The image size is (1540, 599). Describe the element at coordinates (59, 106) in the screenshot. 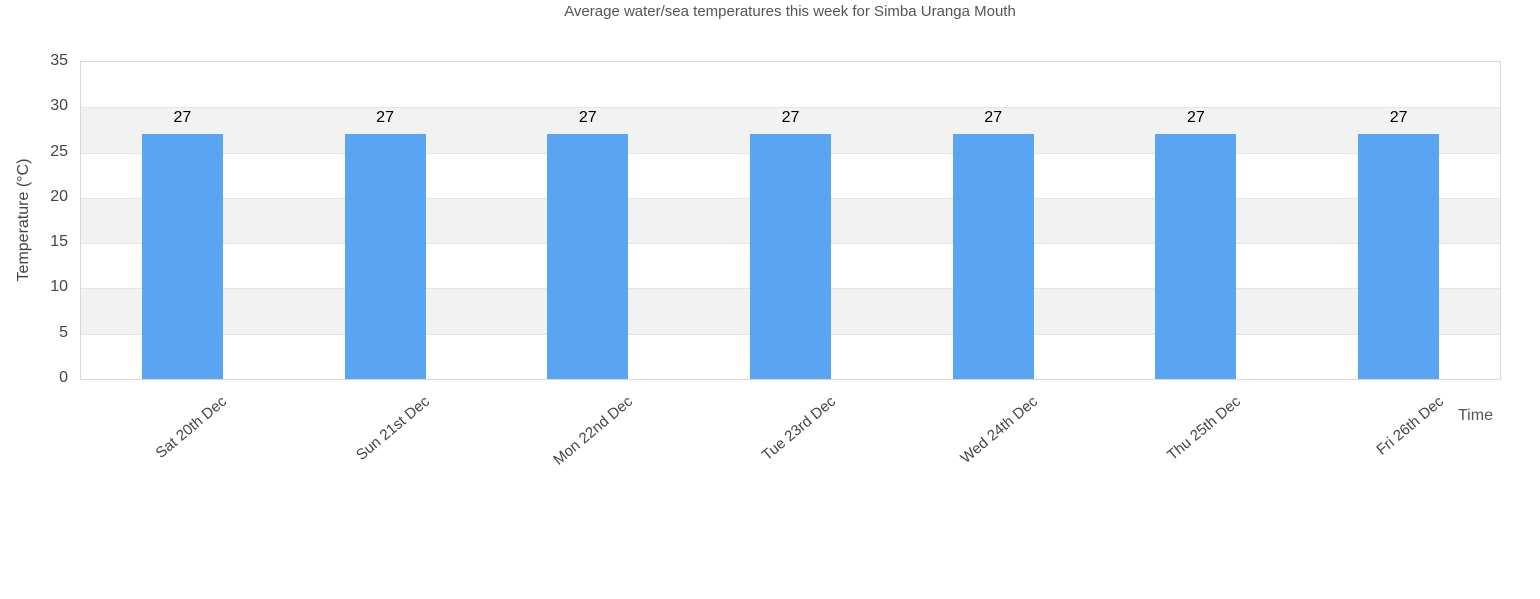

I see `y-axis-tick-label: 30` at that location.